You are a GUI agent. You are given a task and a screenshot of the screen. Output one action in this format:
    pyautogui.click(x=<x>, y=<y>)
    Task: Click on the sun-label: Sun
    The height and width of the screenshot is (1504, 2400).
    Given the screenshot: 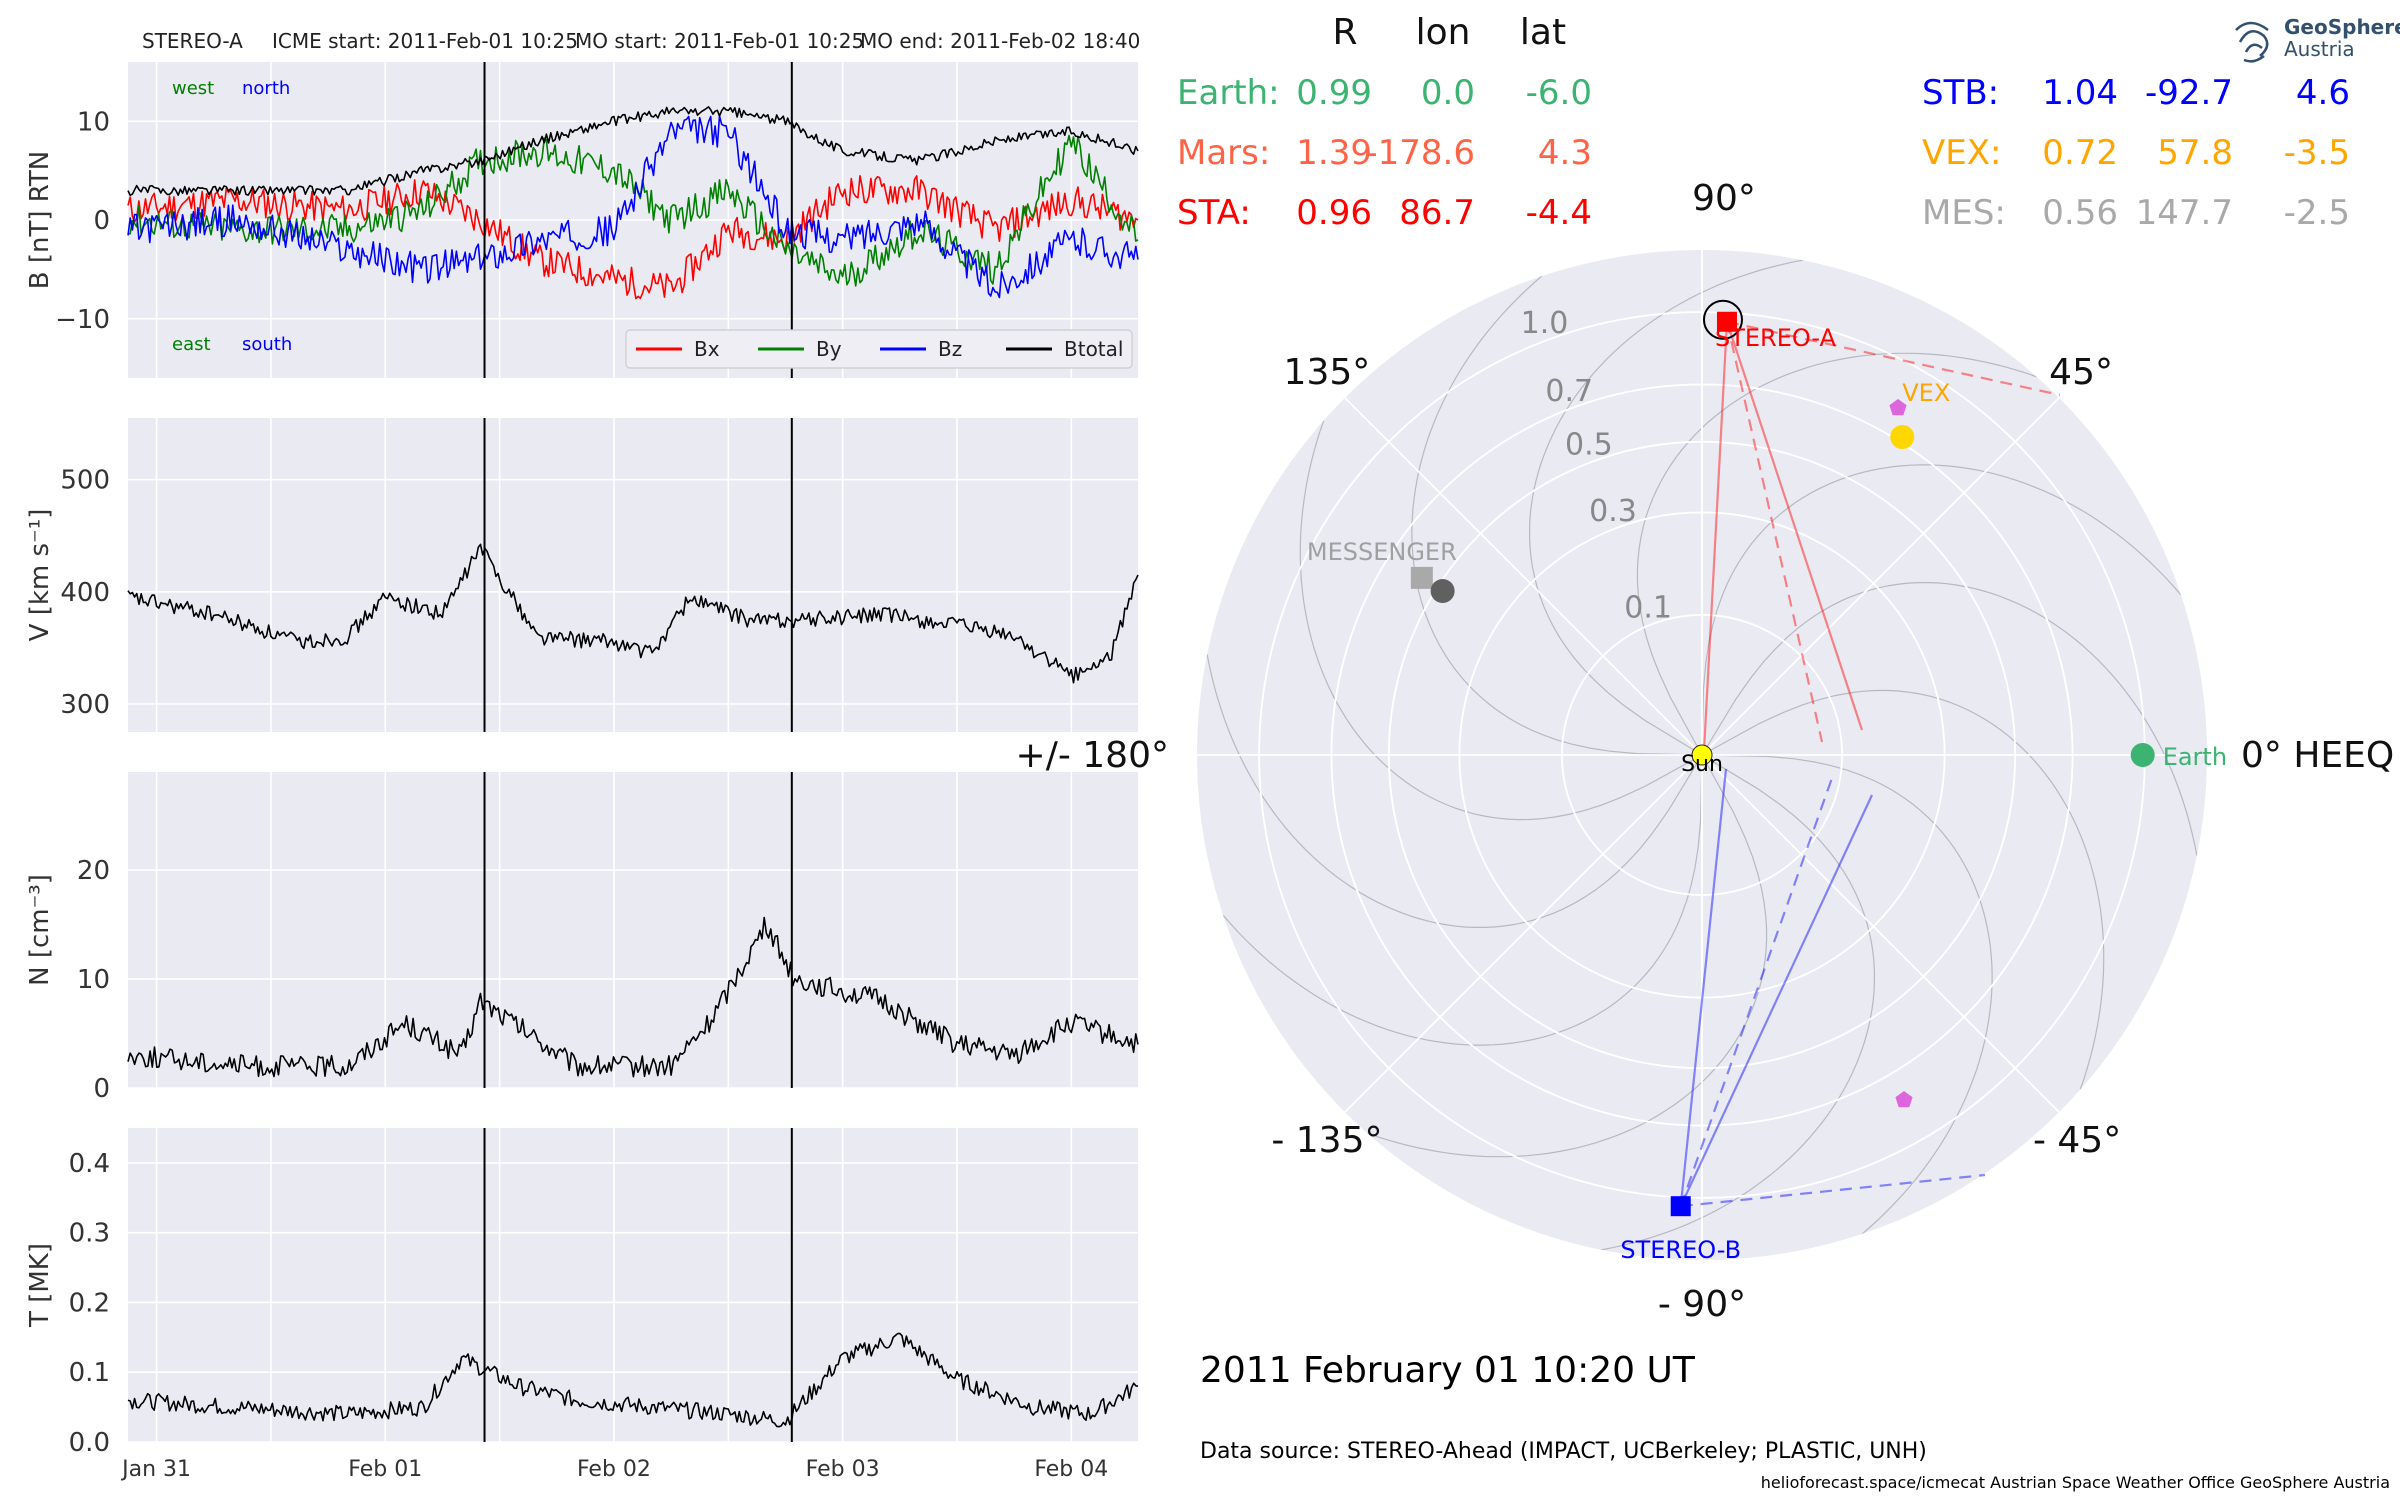 What is the action you would take?
    pyautogui.click(x=1702, y=764)
    